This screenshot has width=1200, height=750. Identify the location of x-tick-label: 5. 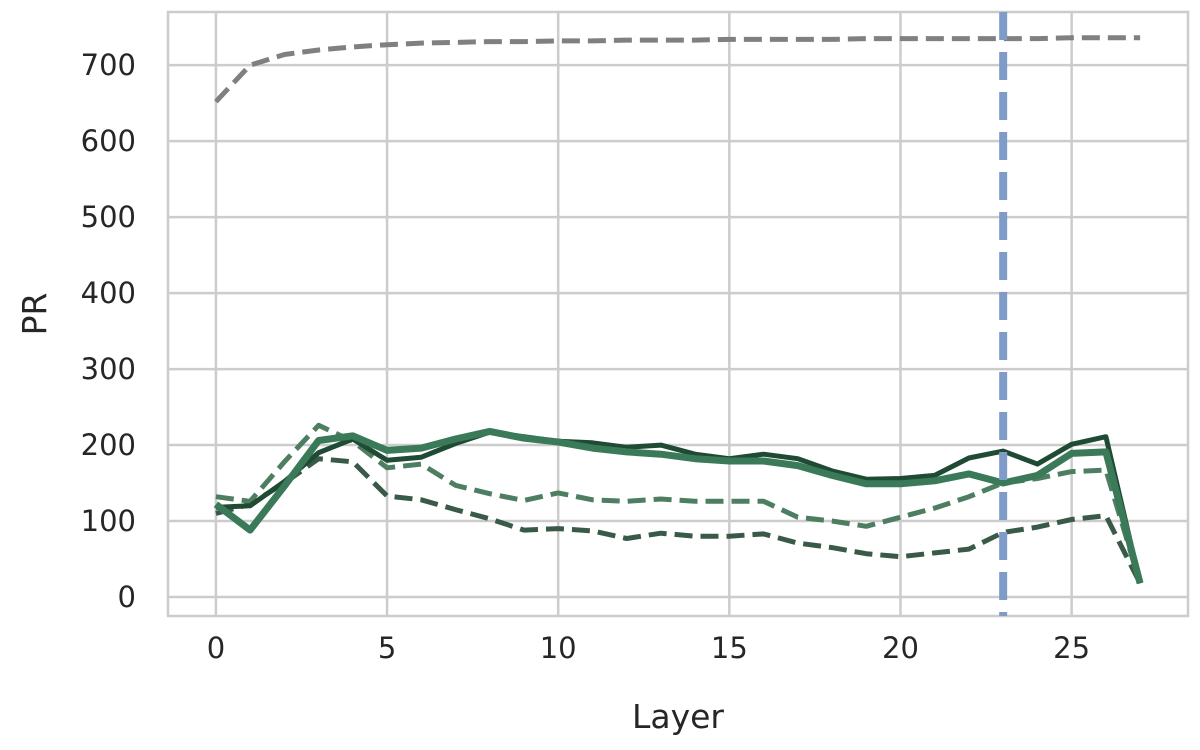
(387, 648).